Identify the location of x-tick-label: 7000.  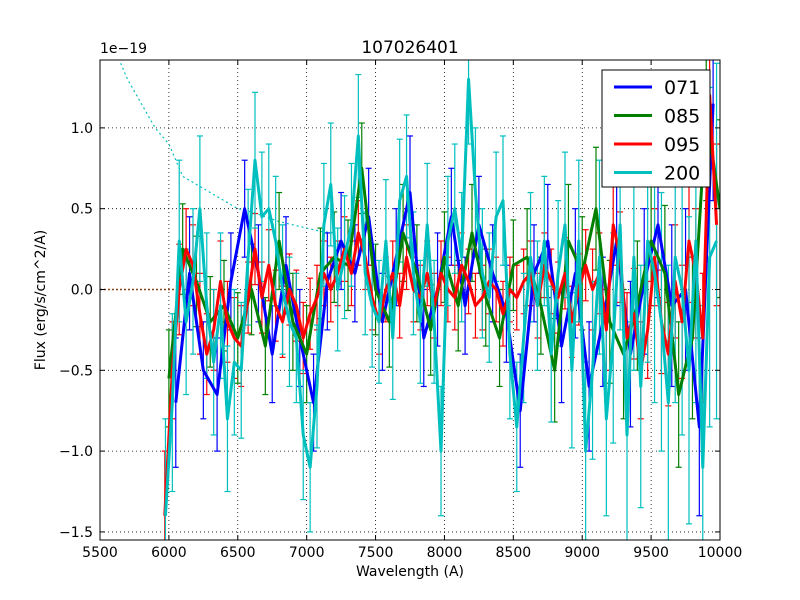
(307, 553).